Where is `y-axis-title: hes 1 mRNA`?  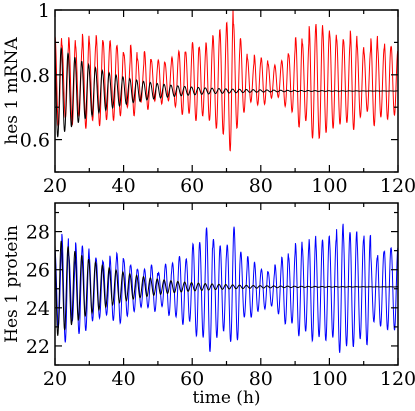 y-axis-title: hes 1 mRNA is located at coordinates (12, 91).